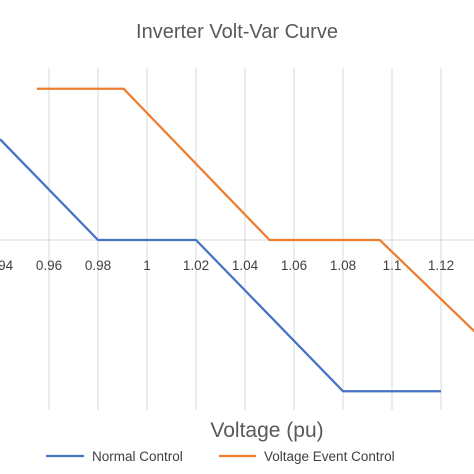 Image resolution: width=474 pixels, height=474 pixels. I want to click on x-axis-title: Voltage (pu), so click(266, 430).